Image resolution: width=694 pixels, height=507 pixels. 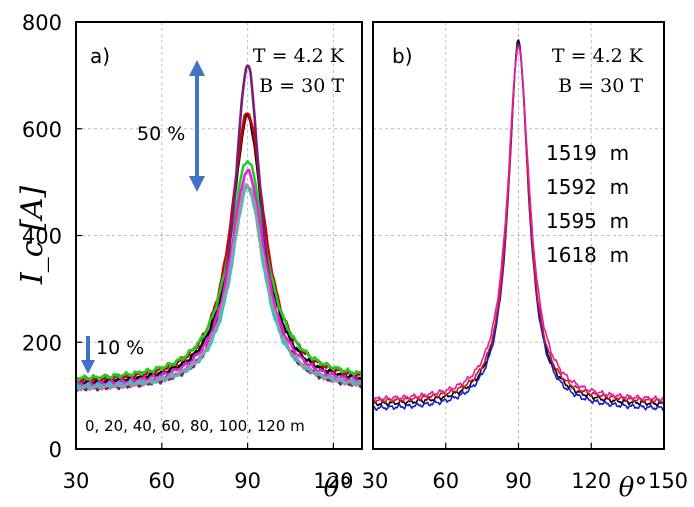 What do you see at coordinates (100, 56) in the screenshot?
I see `panel-a-label: a)` at bounding box center [100, 56].